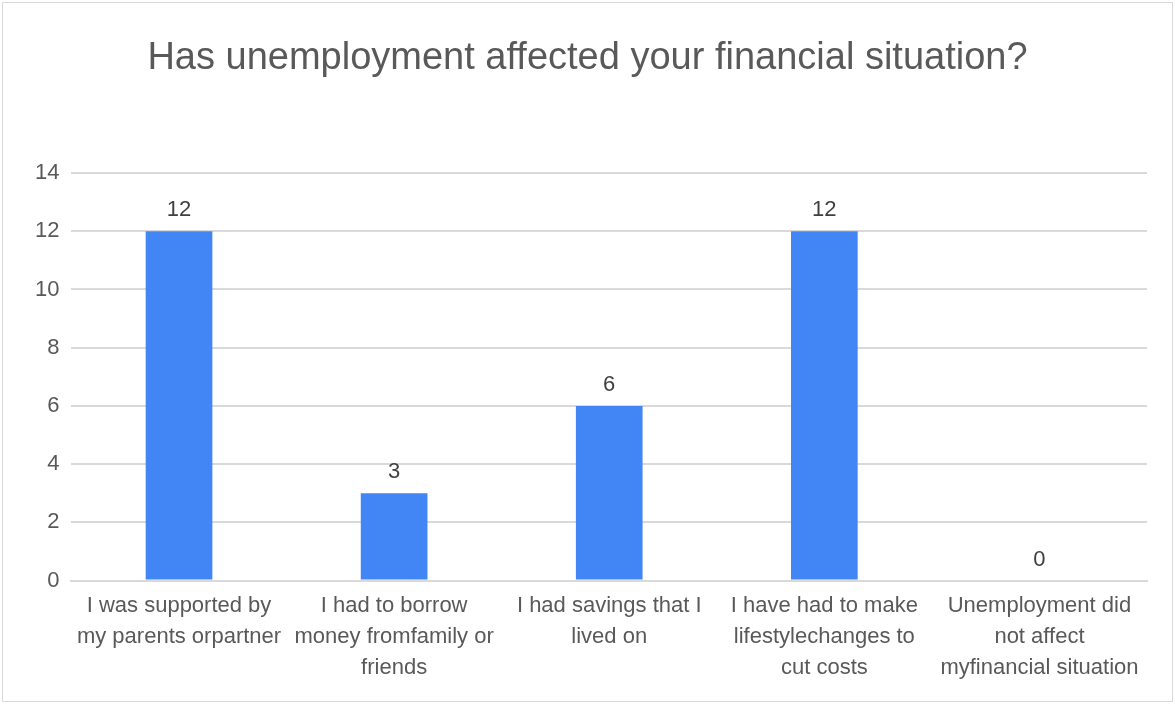 This screenshot has width=1175, height=704. I want to click on chart-title: Has unemployment affected your financial situation?, so click(587, 56).